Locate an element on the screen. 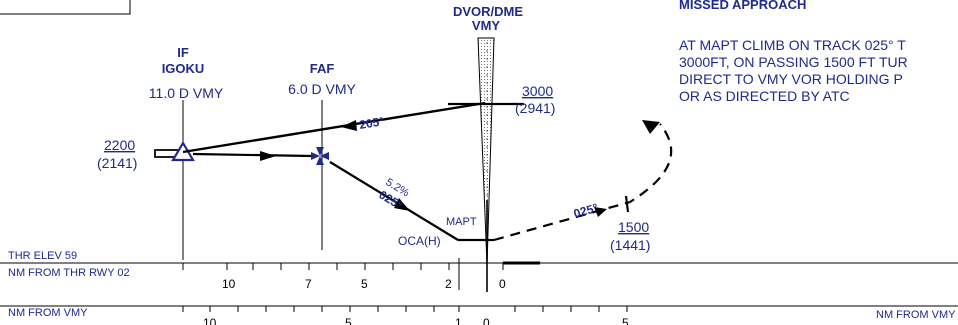 This screenshot has height=325, width=958. intermediate-segment is located at coordinates (252, 155).